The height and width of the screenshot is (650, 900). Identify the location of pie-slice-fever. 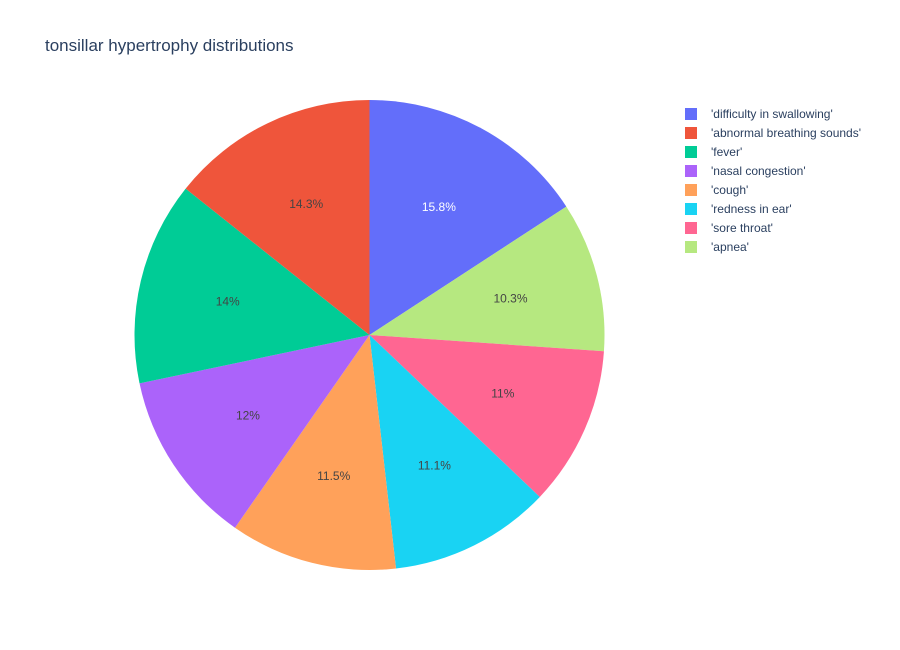
(252, 286).